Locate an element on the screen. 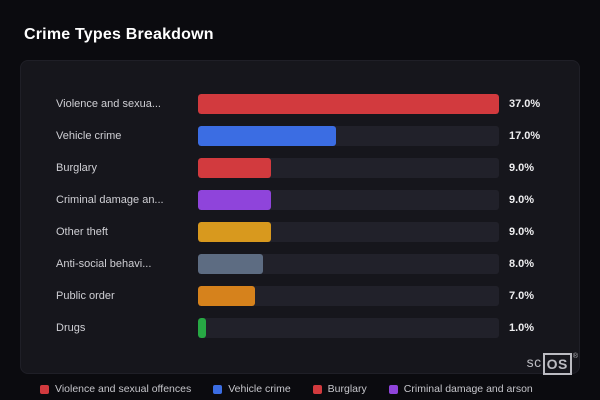  bar-row: Public order 7.0% is located at coordinates (305, 296).